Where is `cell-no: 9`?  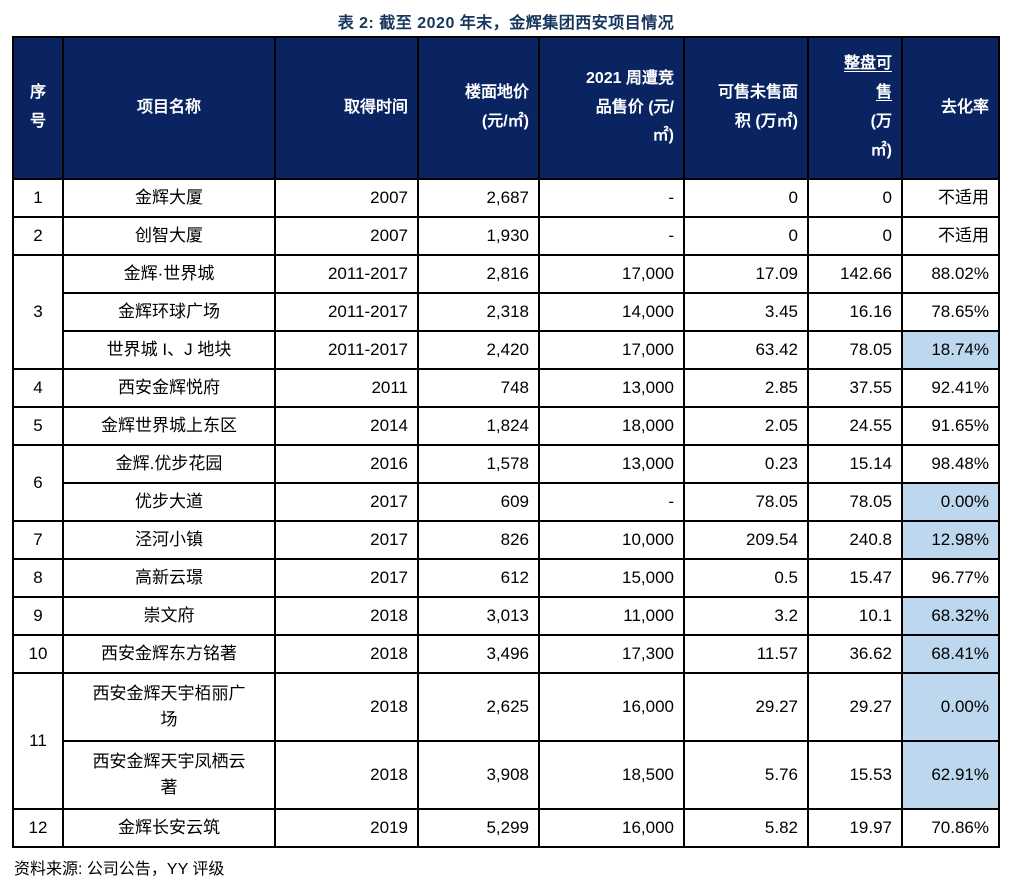
cell-no: 9 is located at coordinates (38, 616).